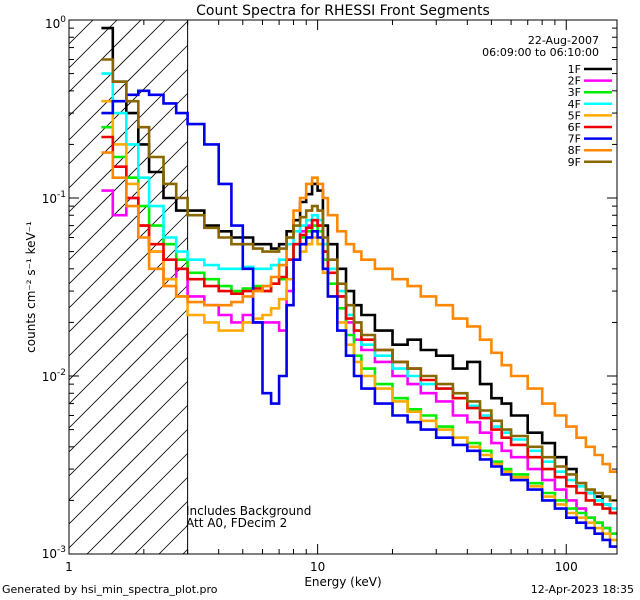  What do you see at coordinates (54, 198) in the screenshot?
I see `y-tick-label: 10⁻¹` at bounding box center [54, 198].